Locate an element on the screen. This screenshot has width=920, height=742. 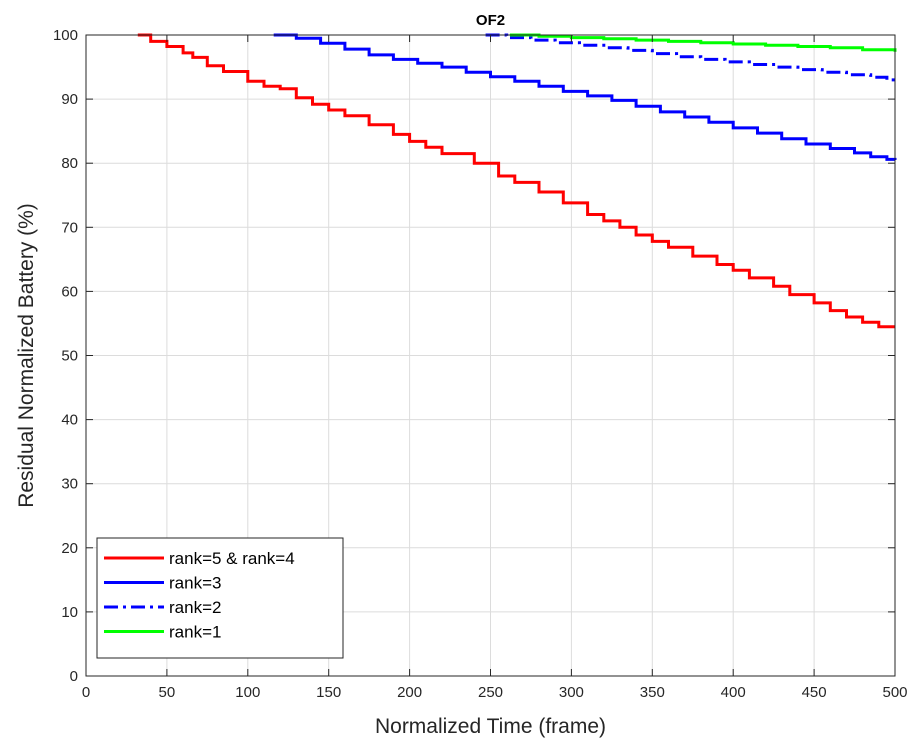
x-tick-label: 500 is located at coordinates (894, 692).